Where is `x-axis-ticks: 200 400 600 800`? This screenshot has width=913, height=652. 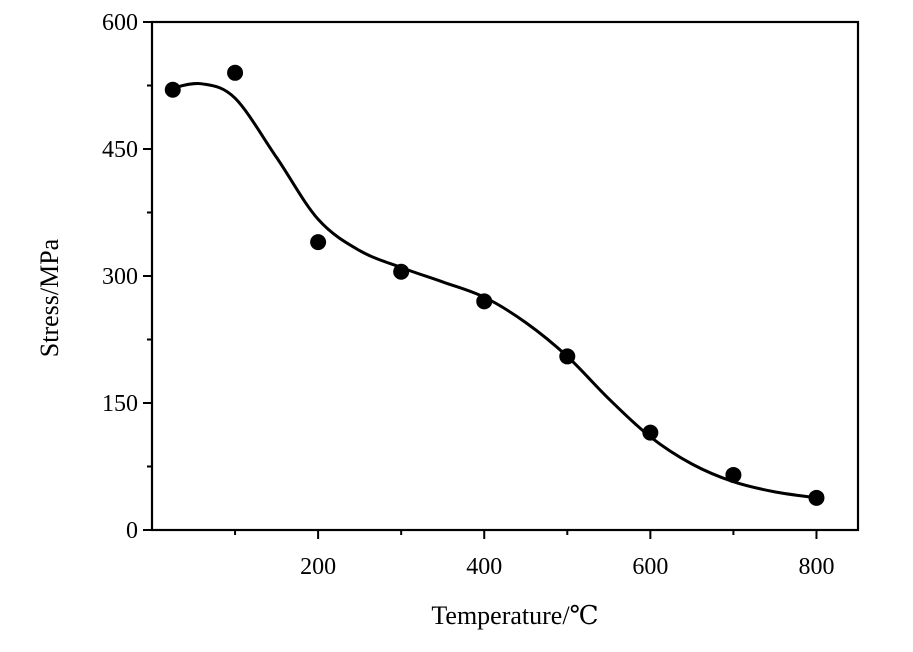 x-axis-ticks: 200 400 600 800 is located at coordinates (534, 555).